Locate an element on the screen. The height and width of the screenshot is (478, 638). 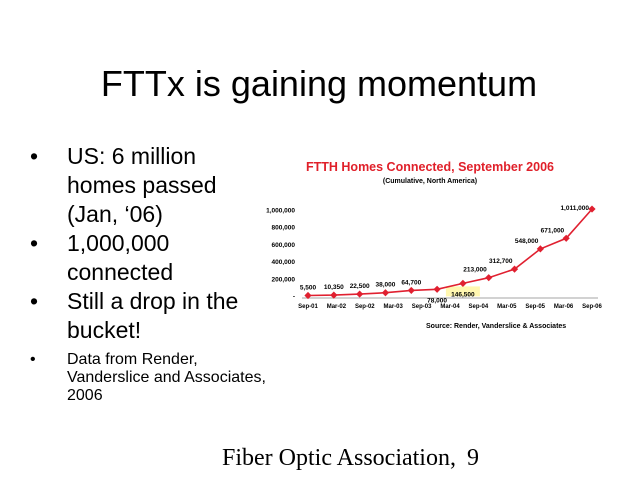
x-tick-label: Sep-02 is located at coordinates (365, 307).